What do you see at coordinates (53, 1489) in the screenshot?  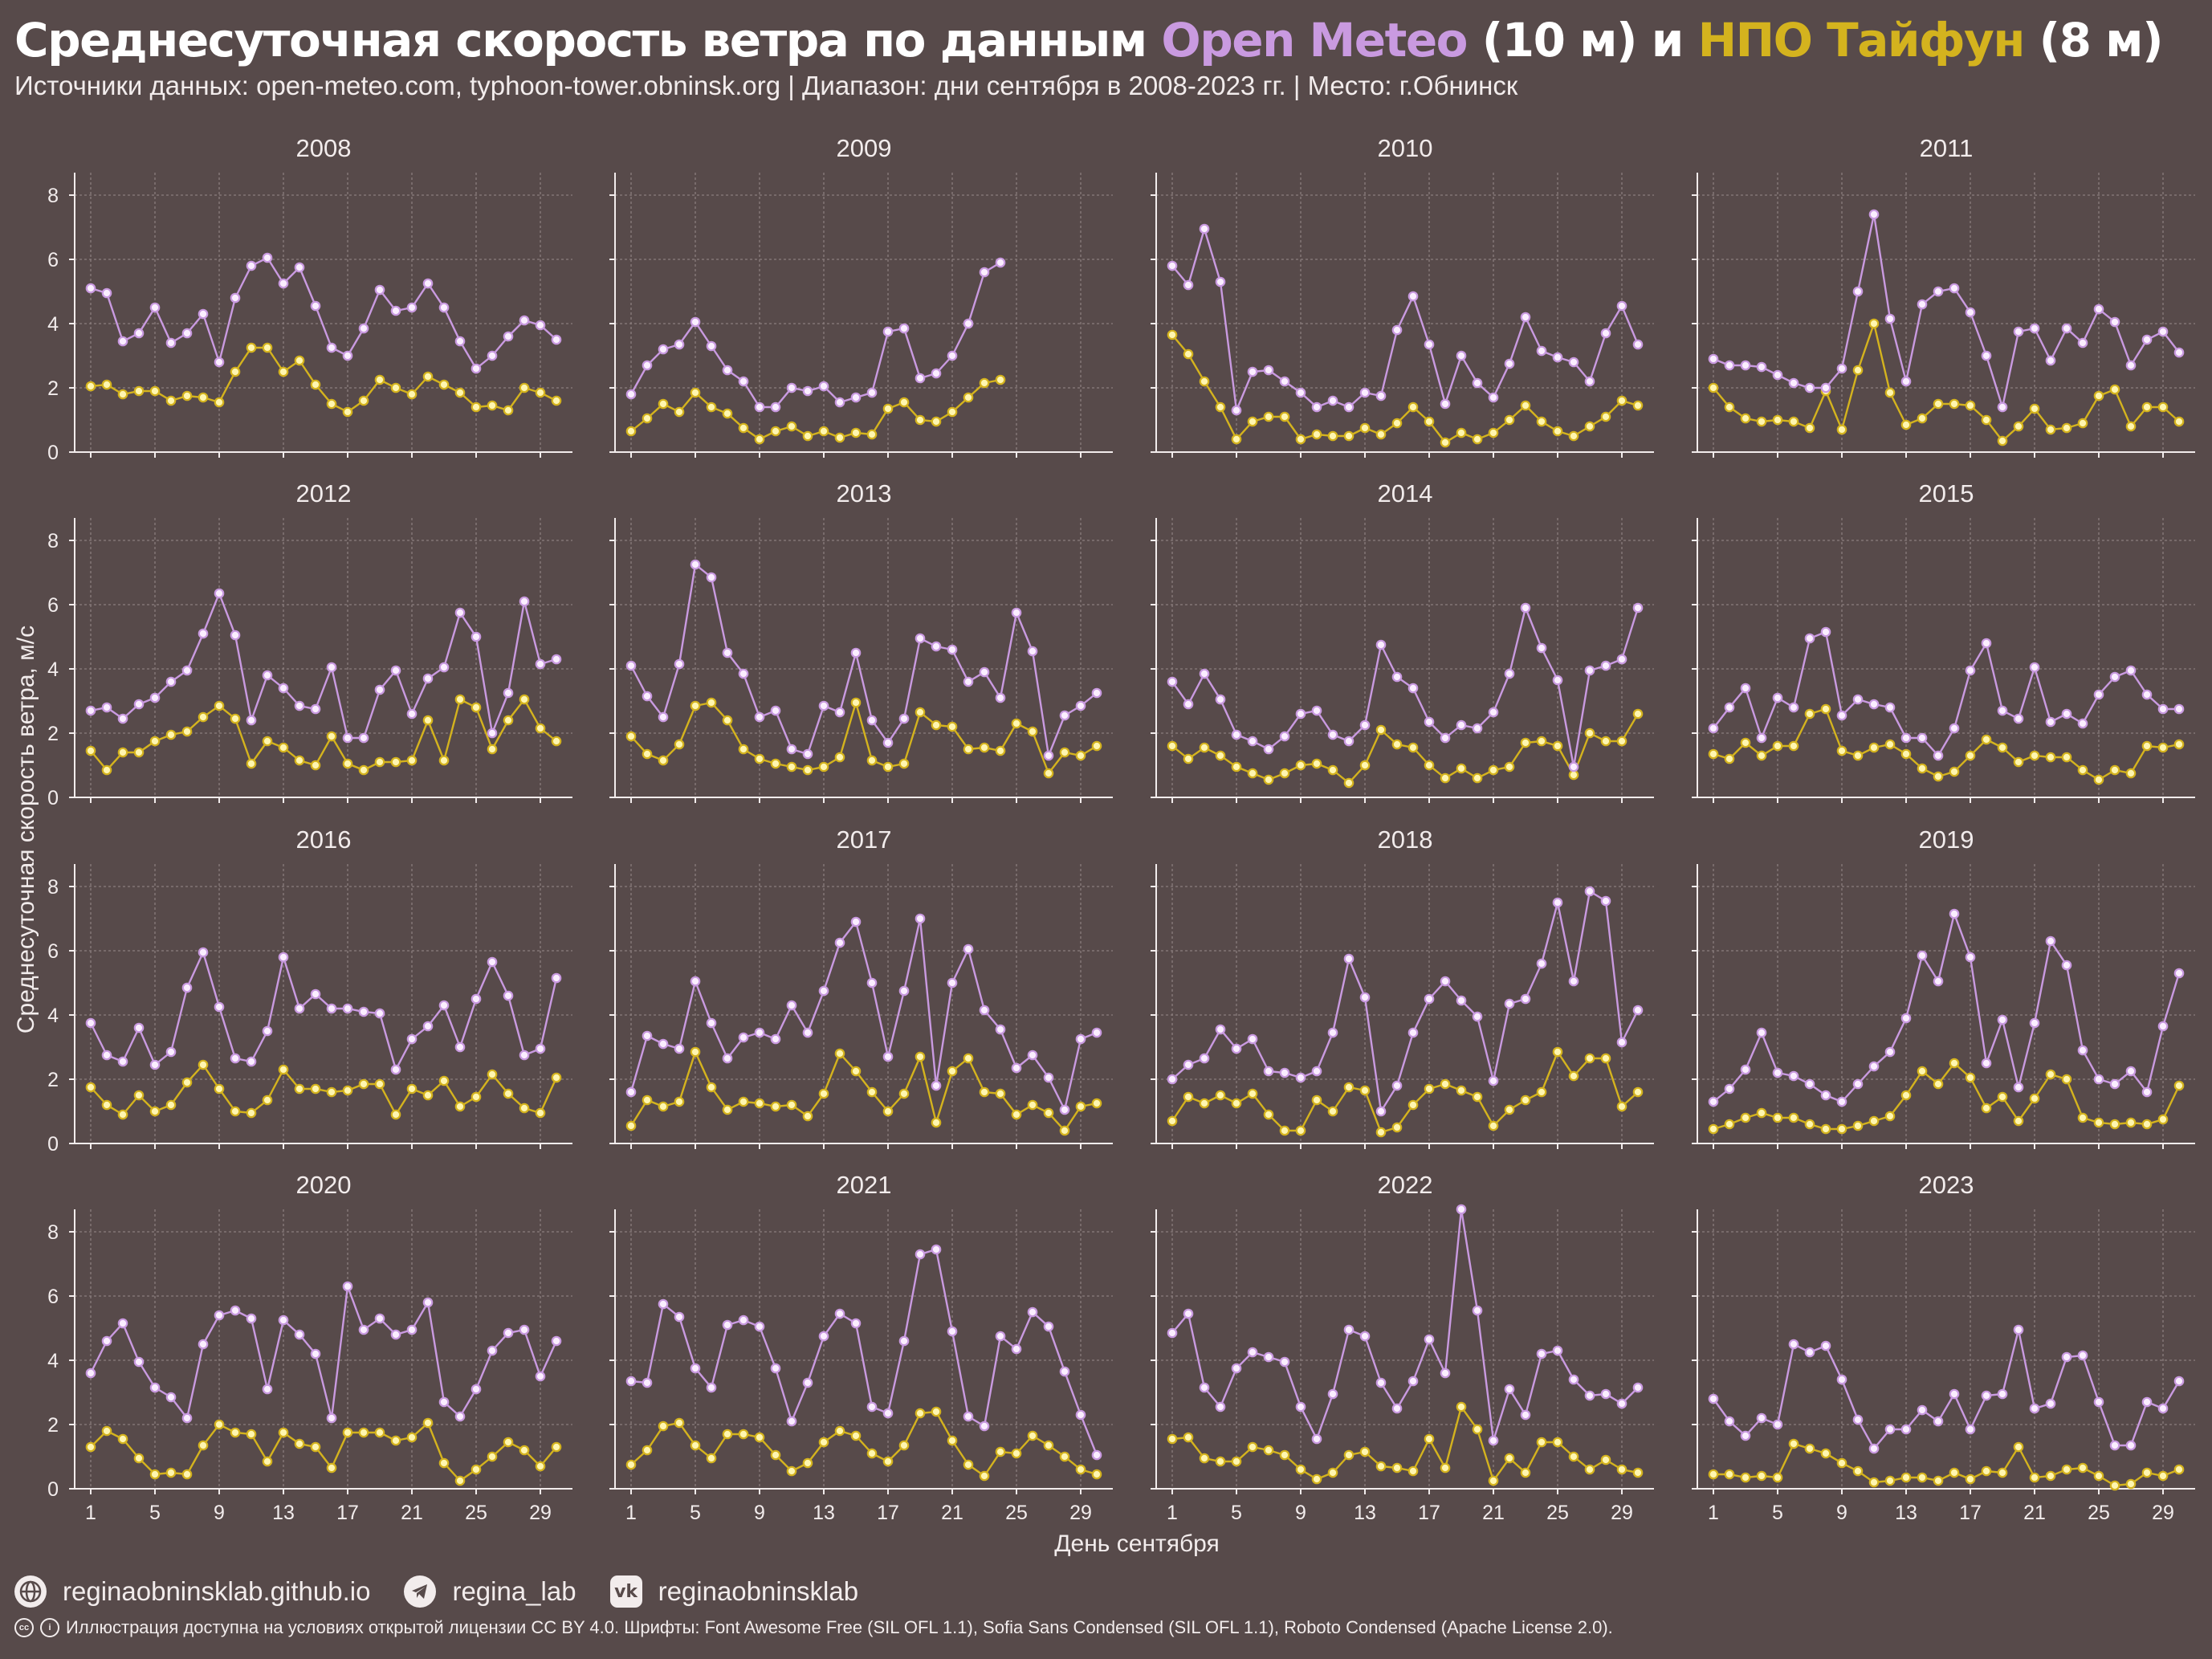 I see `y-tick-label: 0` at bounding box center [53, 1489].